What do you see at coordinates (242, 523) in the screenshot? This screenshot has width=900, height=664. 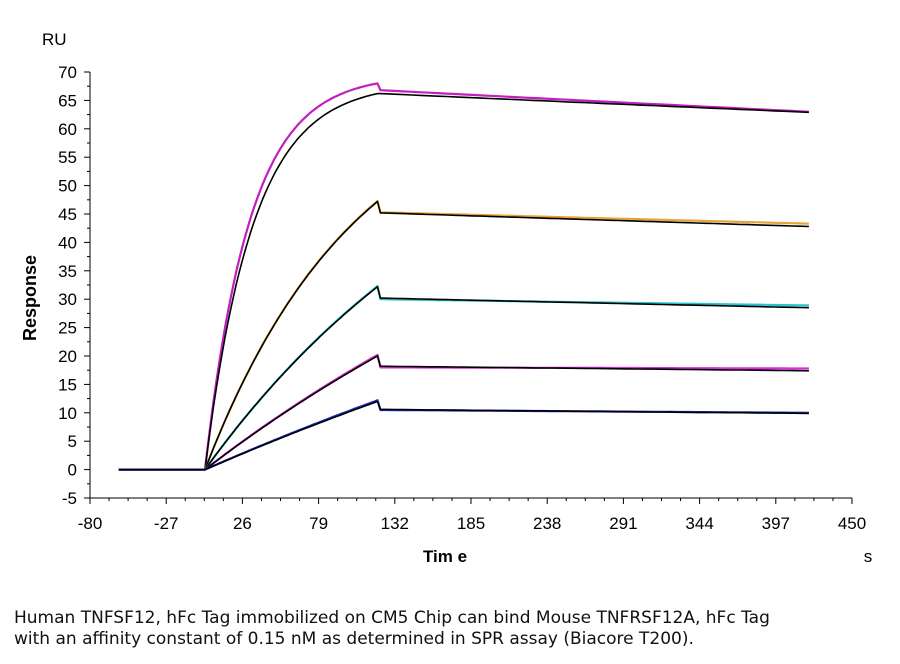 I see `x-tick-label: 26` at bounding box center [242, 523].